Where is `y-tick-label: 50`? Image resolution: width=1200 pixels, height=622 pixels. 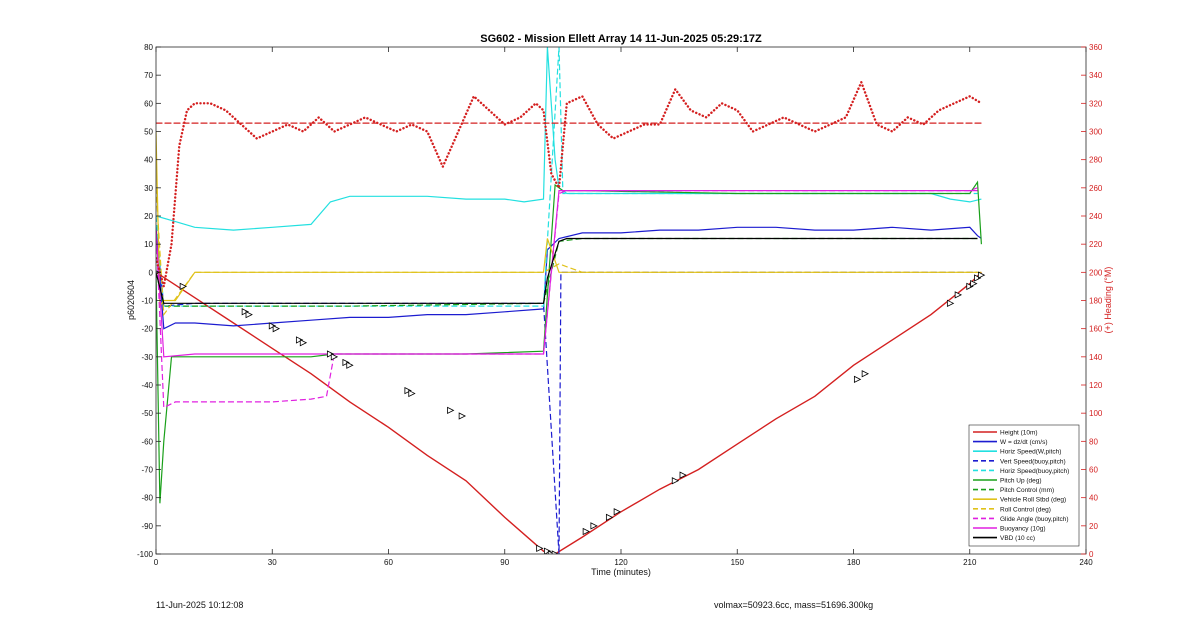
y-tick-label: 50 is located at coordinates (148, 132).